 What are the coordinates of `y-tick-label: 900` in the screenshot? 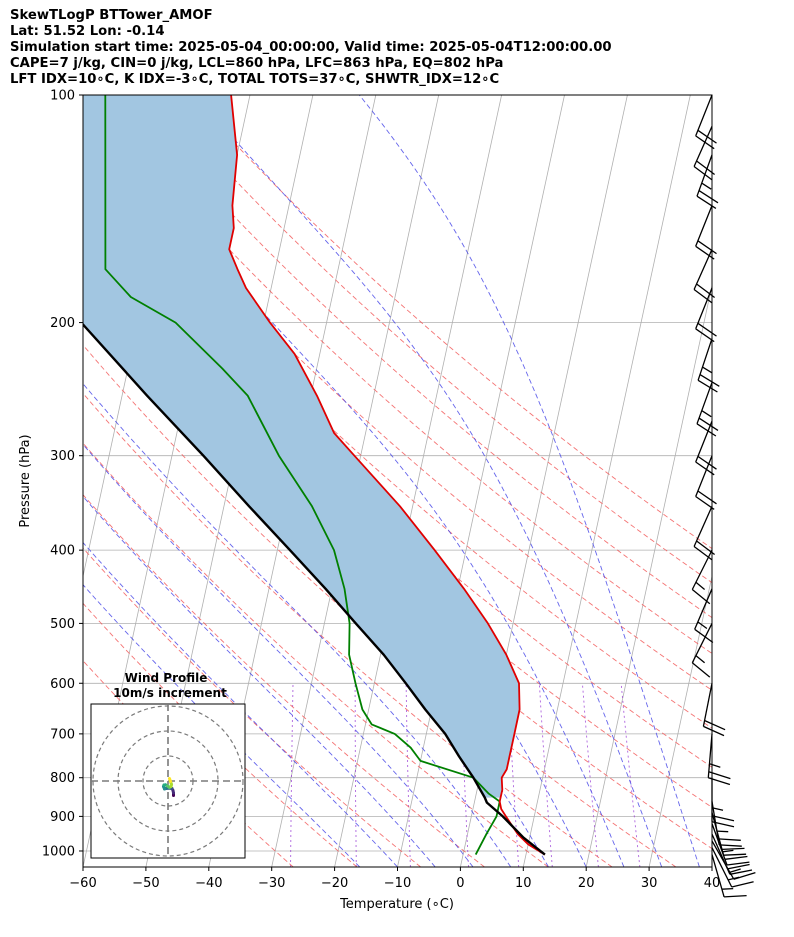 It's located at (62, 817).